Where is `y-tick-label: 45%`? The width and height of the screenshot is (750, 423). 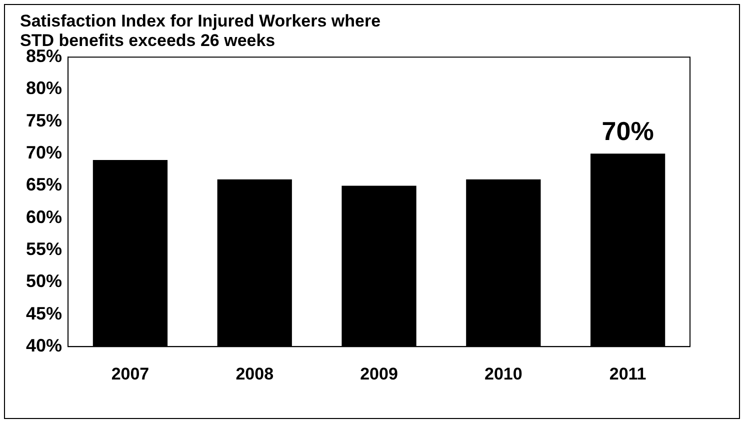 y-tick-label: 45% is located at coordinates (44, 313).